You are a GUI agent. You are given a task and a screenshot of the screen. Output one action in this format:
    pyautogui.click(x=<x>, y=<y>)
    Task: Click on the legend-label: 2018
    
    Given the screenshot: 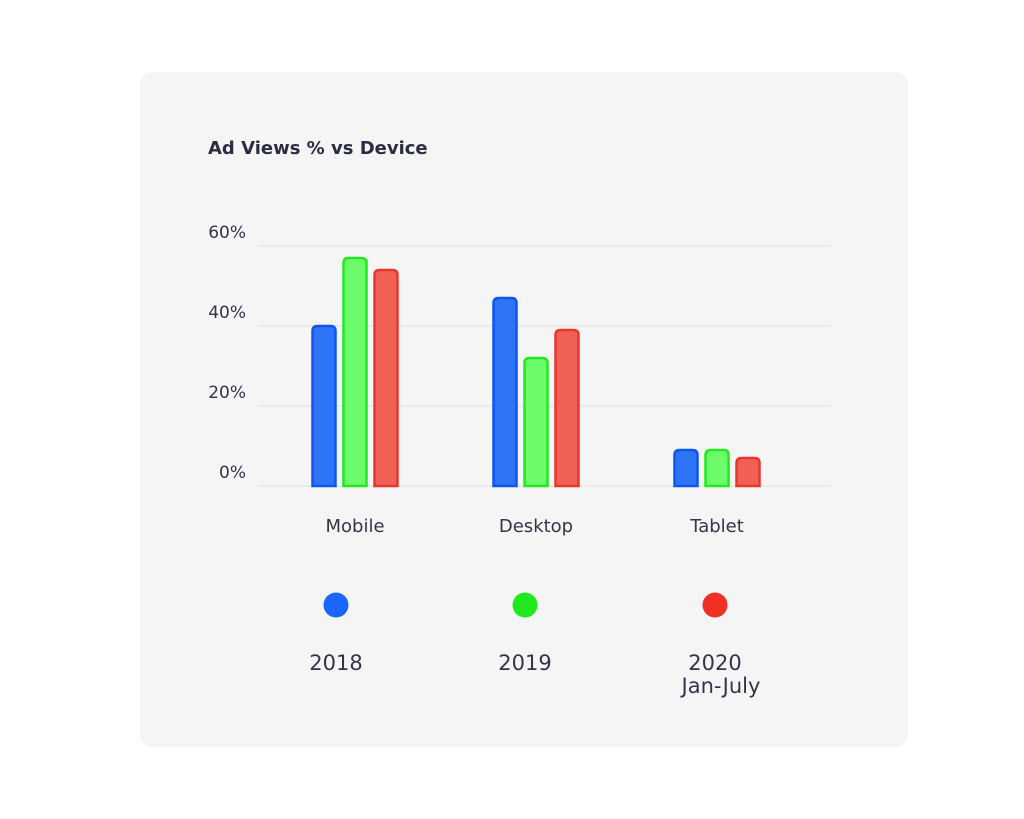 What is the action you would take?
    pyautogui.click(x=335, y=663)
    